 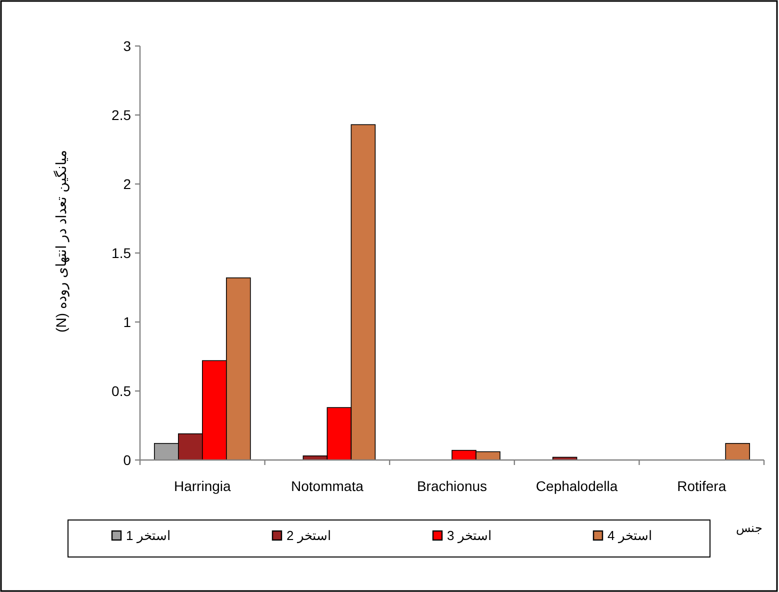 What do you see at coordinates (701, 486) in the screenshot?
I see `x-tick-label: Rotifera` at bounding box center [701, 486].